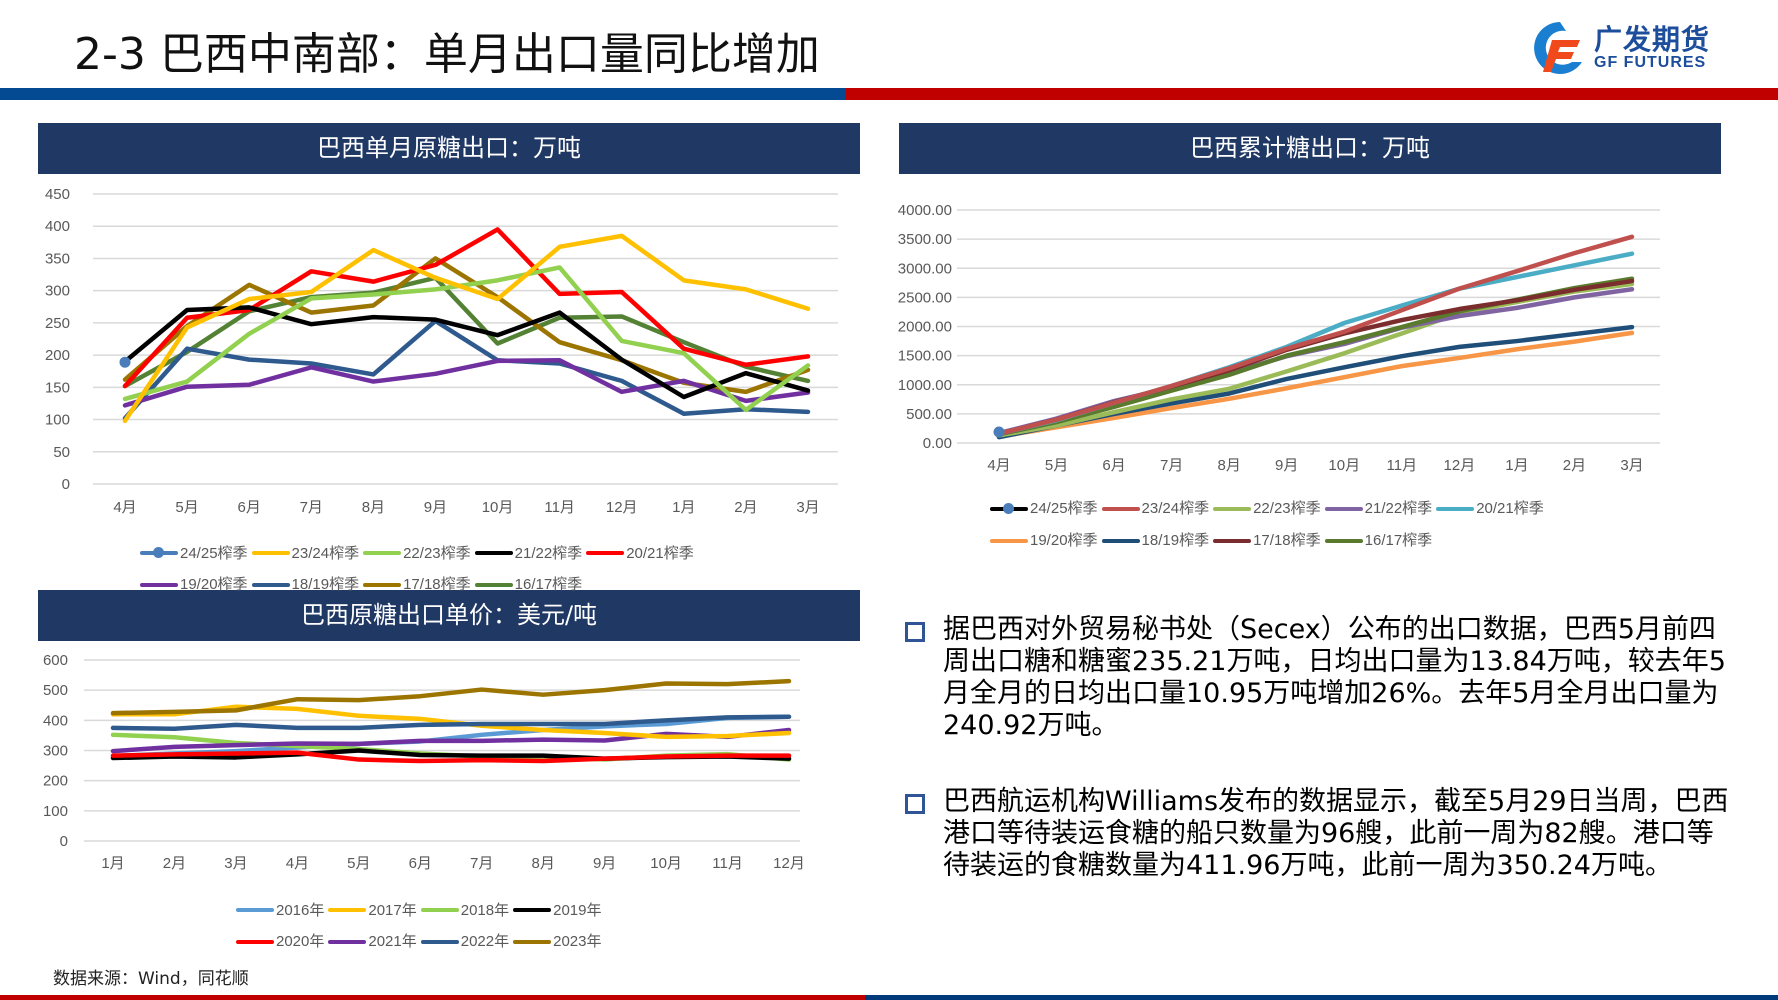 The image size is (1778, 1000). What do you see at coordinates (451, 740) in the screenshot?
I see `series-line-2021年` at bounding box center [451, 740].